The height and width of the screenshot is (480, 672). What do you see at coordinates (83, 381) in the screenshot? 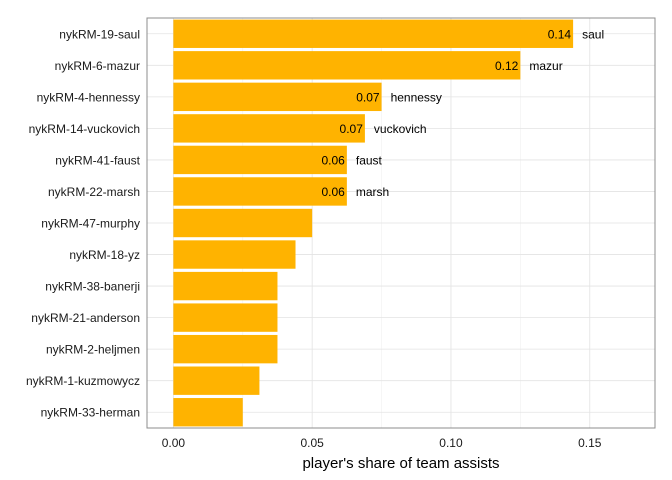
I see `y-tick-label: nykRM-1-kuzmowycz` at bounding box center [83, 381].